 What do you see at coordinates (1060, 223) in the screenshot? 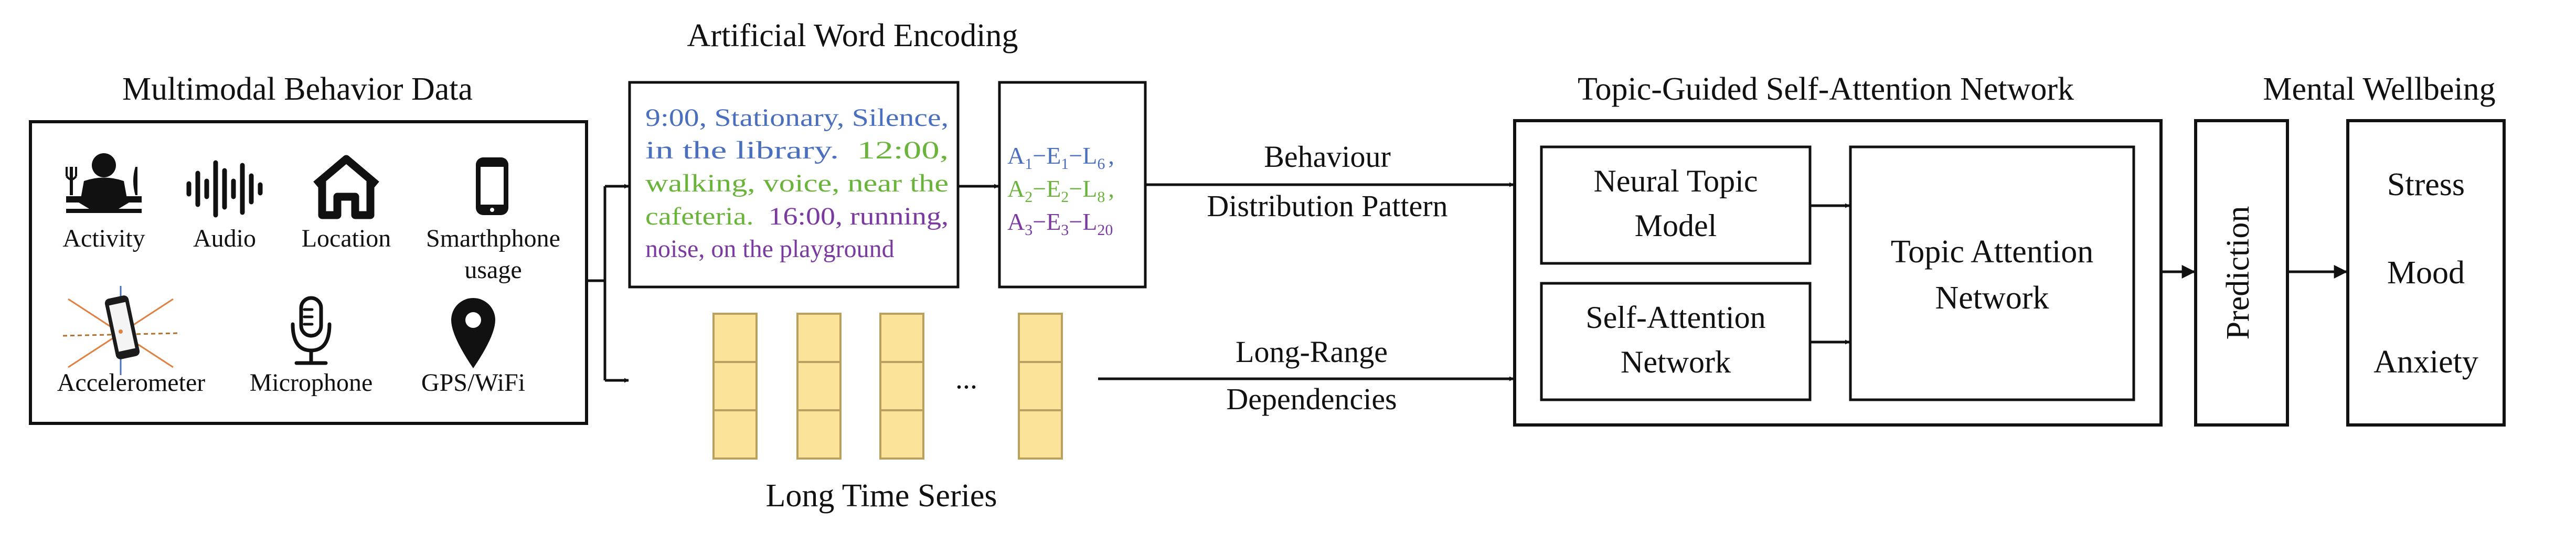
I see `word-code-3: A3−E3−L20` at bounding box center [1060, 223].